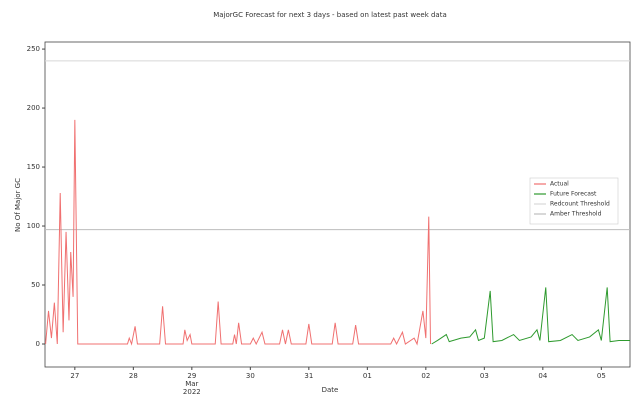  I want to click on legend-label: Redcount Threshold, so click(580, 204).